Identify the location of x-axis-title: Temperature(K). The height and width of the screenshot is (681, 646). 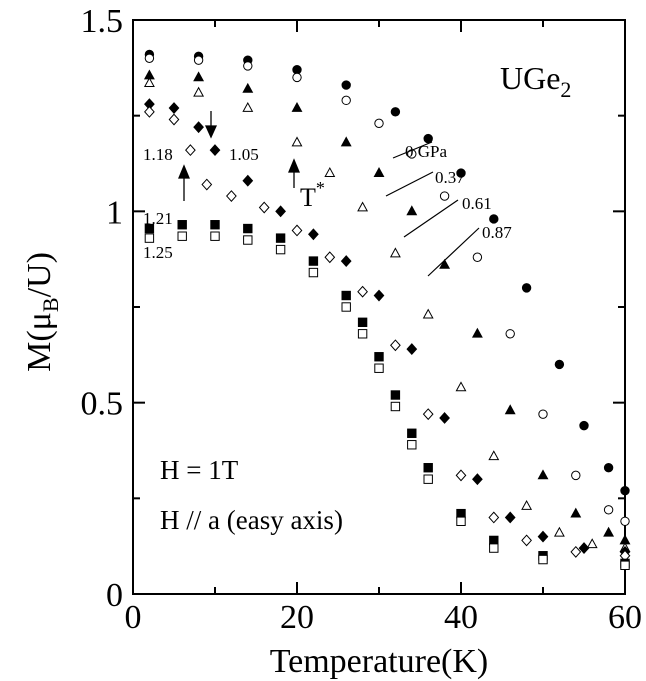
(379, 661).